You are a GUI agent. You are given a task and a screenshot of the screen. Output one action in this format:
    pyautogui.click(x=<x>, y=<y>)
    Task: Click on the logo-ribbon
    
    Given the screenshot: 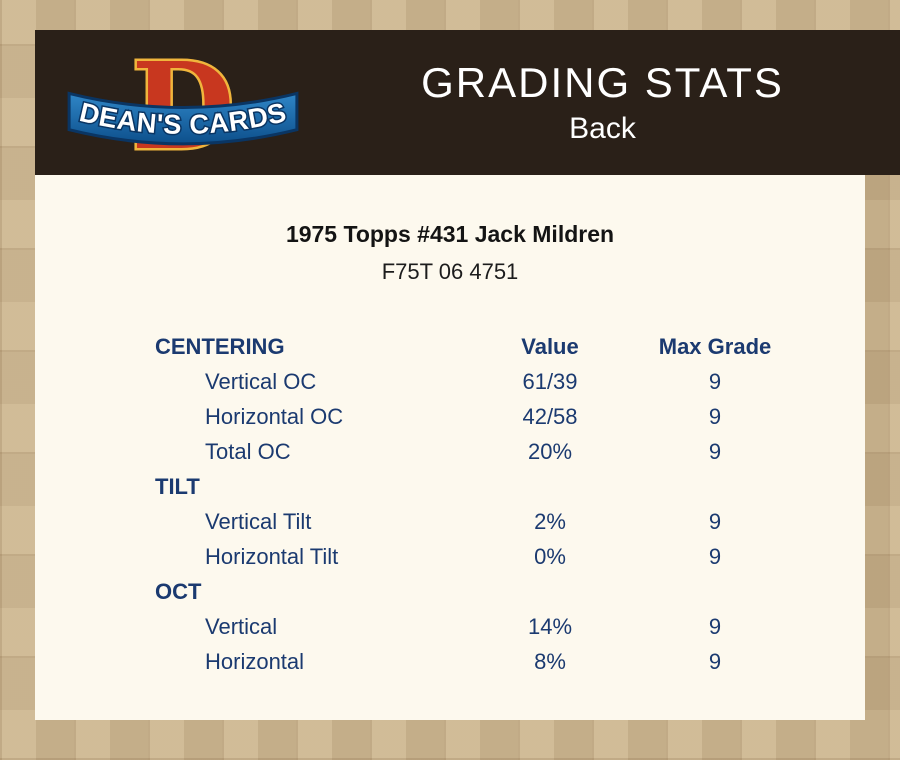 What is the action you would take?
    pyautogui.click(x=183, y=118)
    